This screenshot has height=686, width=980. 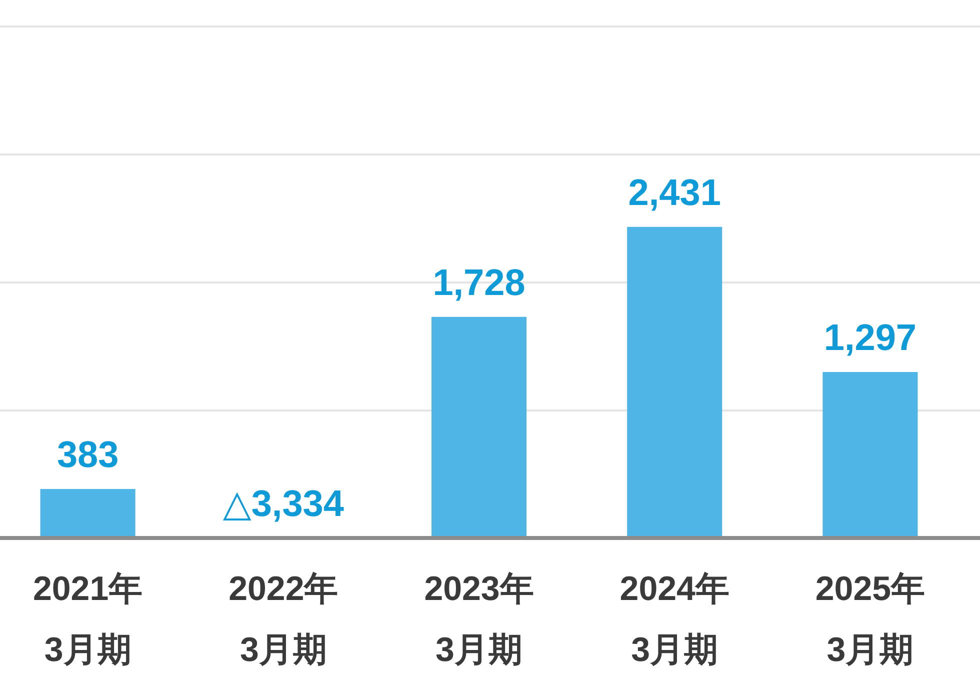 What do you see at coordinates (283, 503) in the screenshot?
I see `text: △3,334` at bounding box center [283, 503].